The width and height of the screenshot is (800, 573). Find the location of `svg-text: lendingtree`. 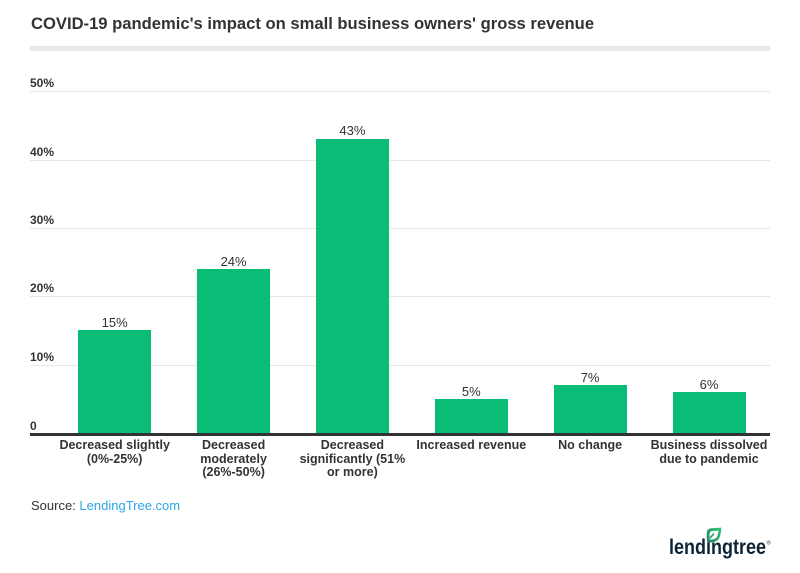

svg-text: lendingtree is located at coordinates (717, 547).